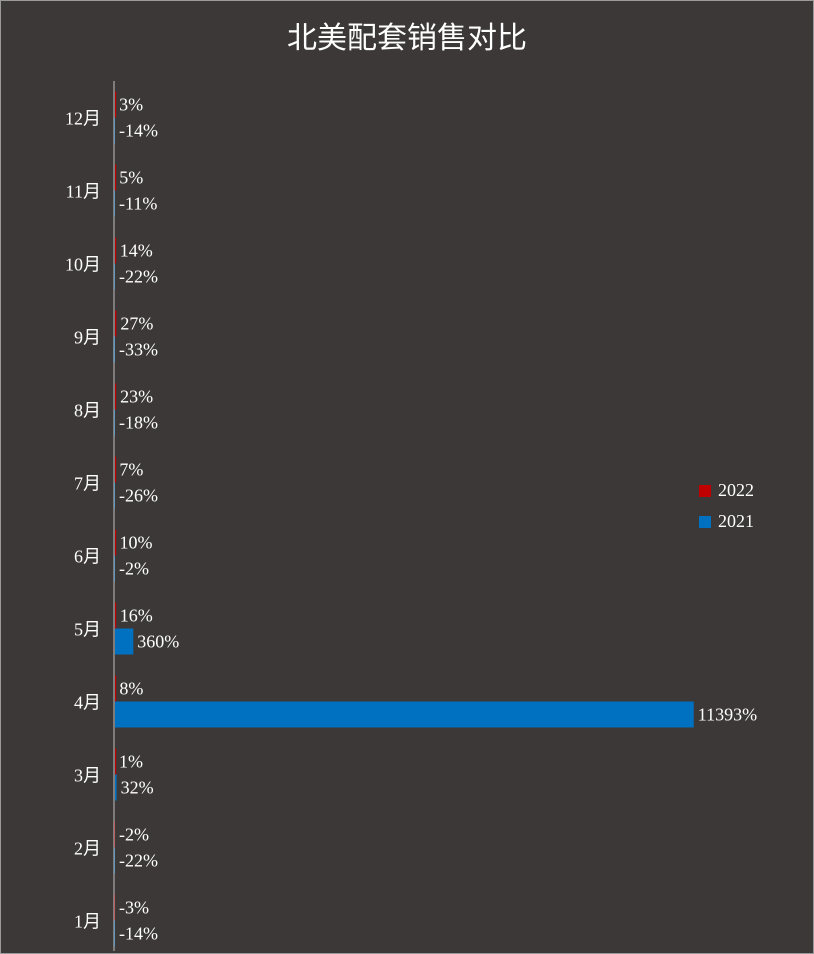 The image size is (814, 954). Describe the element at coordinates (736, 521) in the screenshot. I see `legend-label-2021: 2021` at that location.